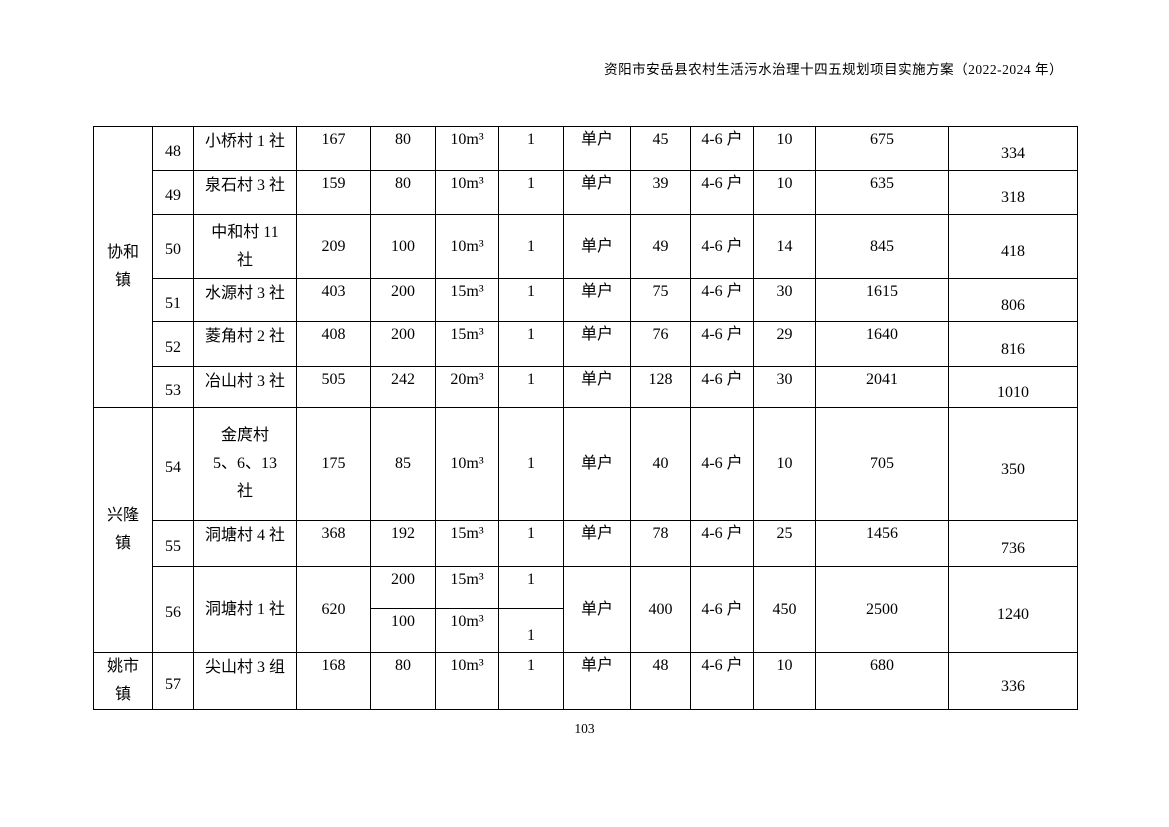  I want to click on table-cell: 85, so click(403, 464).